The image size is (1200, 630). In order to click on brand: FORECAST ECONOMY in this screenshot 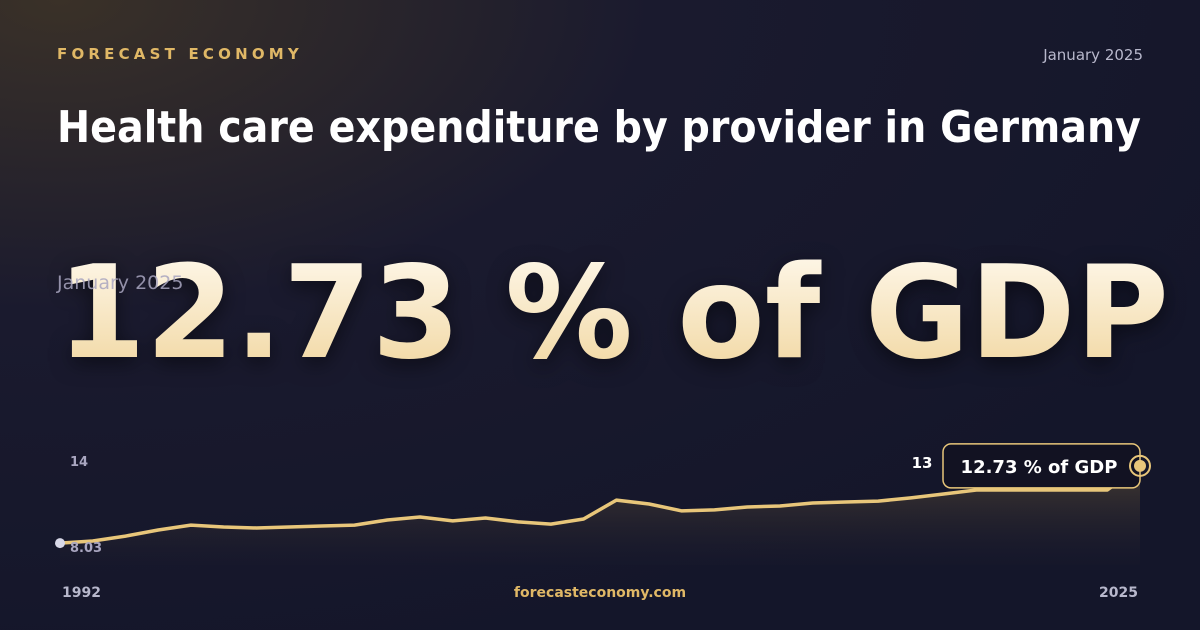, I will do `click(180, 54)`.